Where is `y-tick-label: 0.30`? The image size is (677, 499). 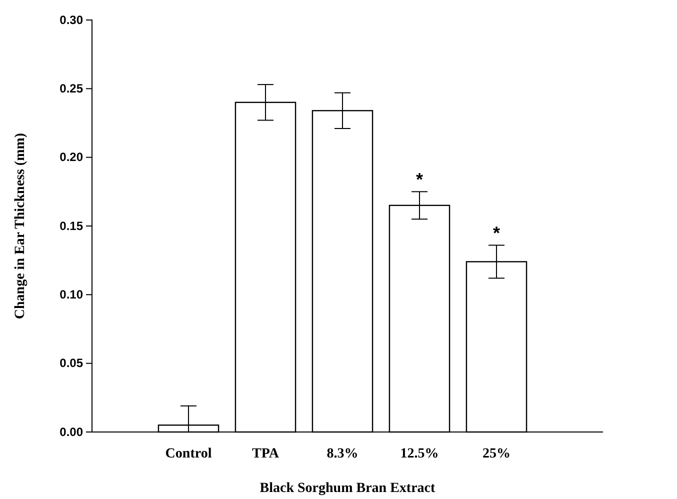
y-tick-label: 0.30 is located at coordinates (72, 19).